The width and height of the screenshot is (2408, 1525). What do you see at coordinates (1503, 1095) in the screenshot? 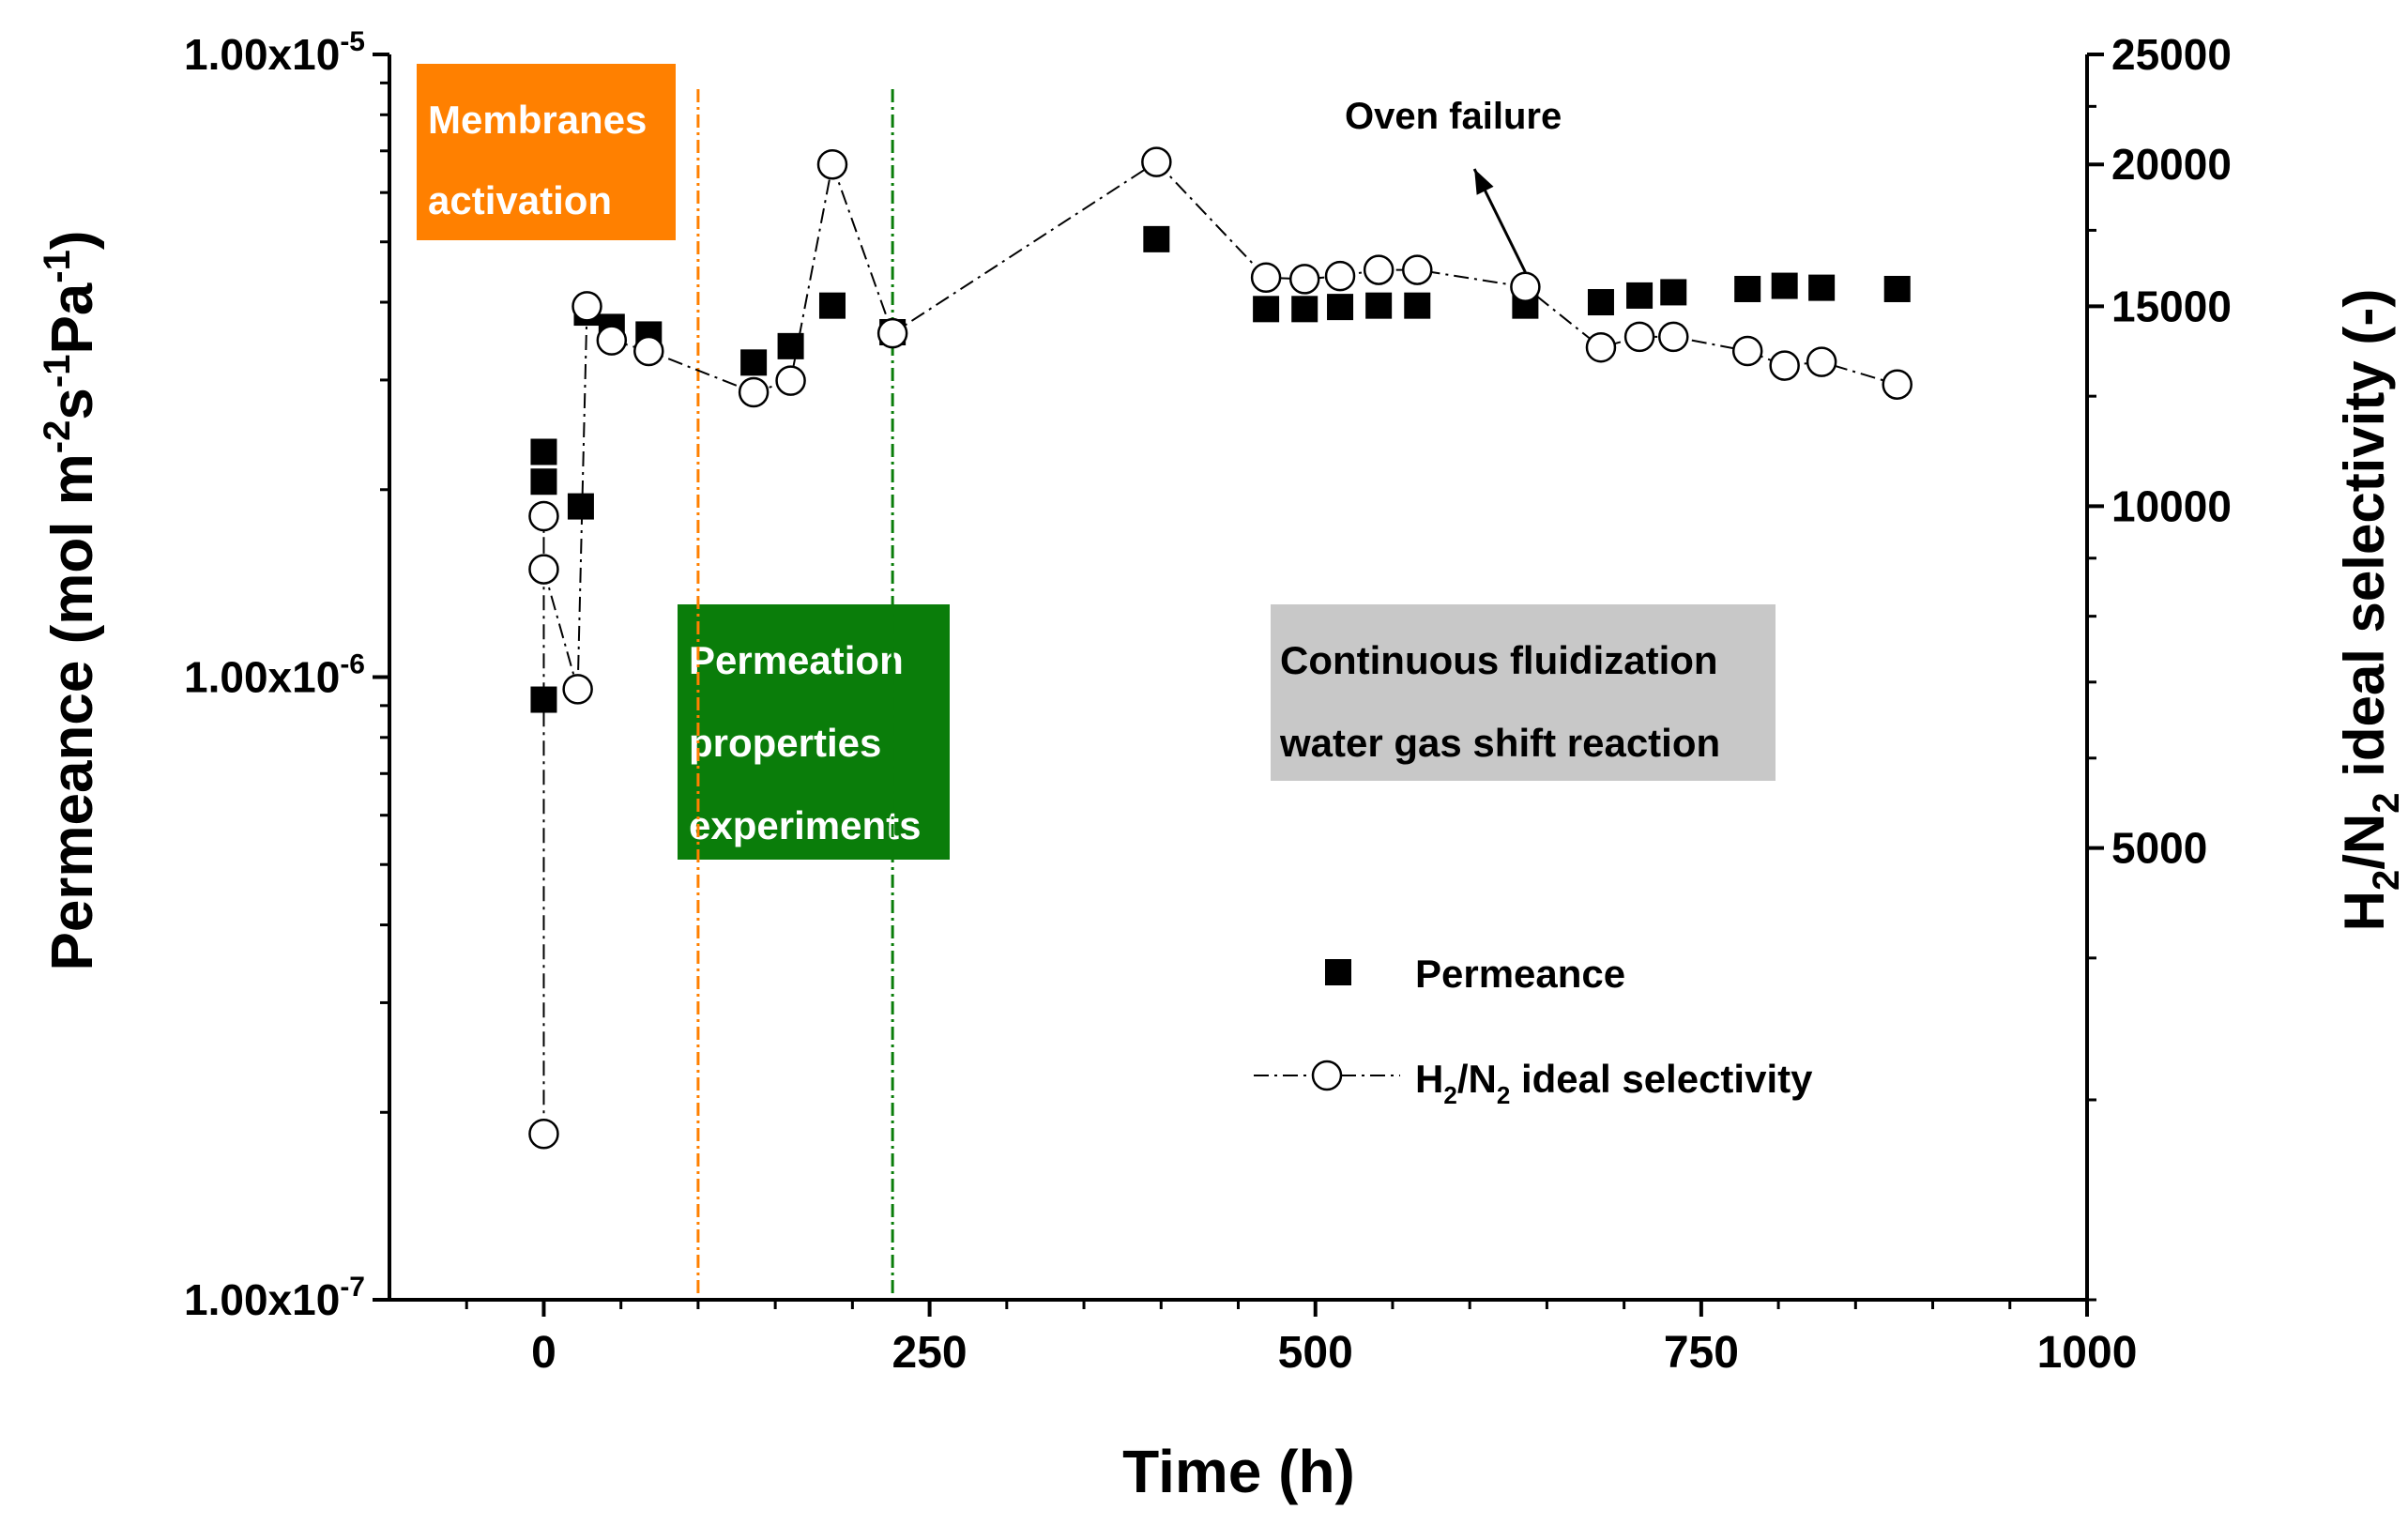
I see `legend-sel-sub2: 2` at bounding box center [1503, 1095].